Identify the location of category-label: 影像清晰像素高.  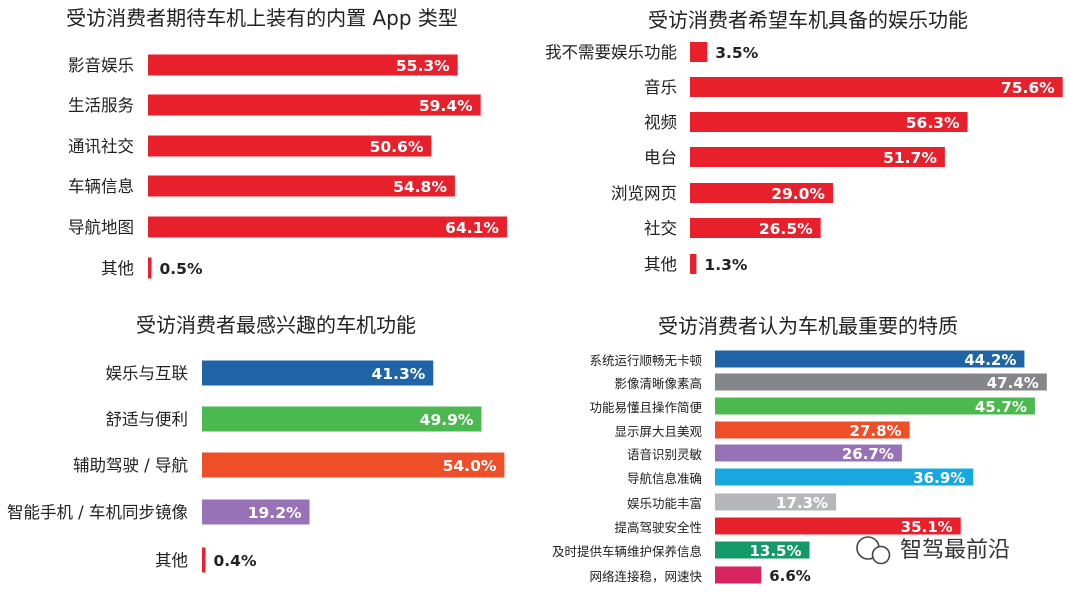
(658, 383).